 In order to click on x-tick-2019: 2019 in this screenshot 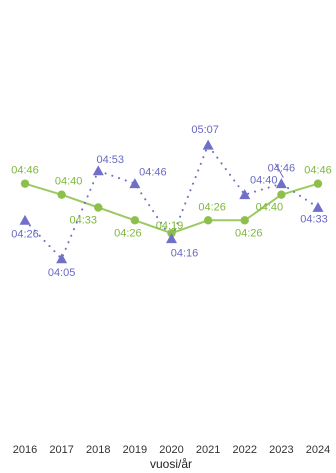, I will do `click(135, 450)`.